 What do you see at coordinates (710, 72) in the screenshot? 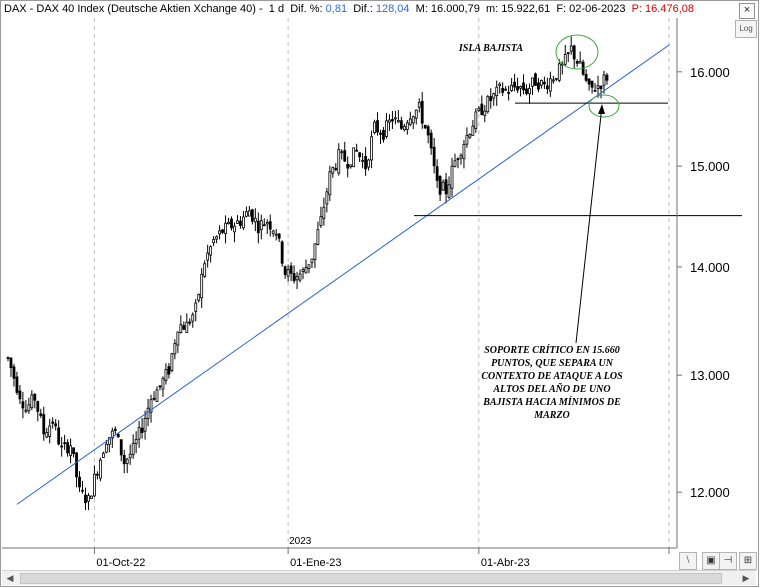
I see `y-tick-label: 16.000` at bounding box center [710, 72].